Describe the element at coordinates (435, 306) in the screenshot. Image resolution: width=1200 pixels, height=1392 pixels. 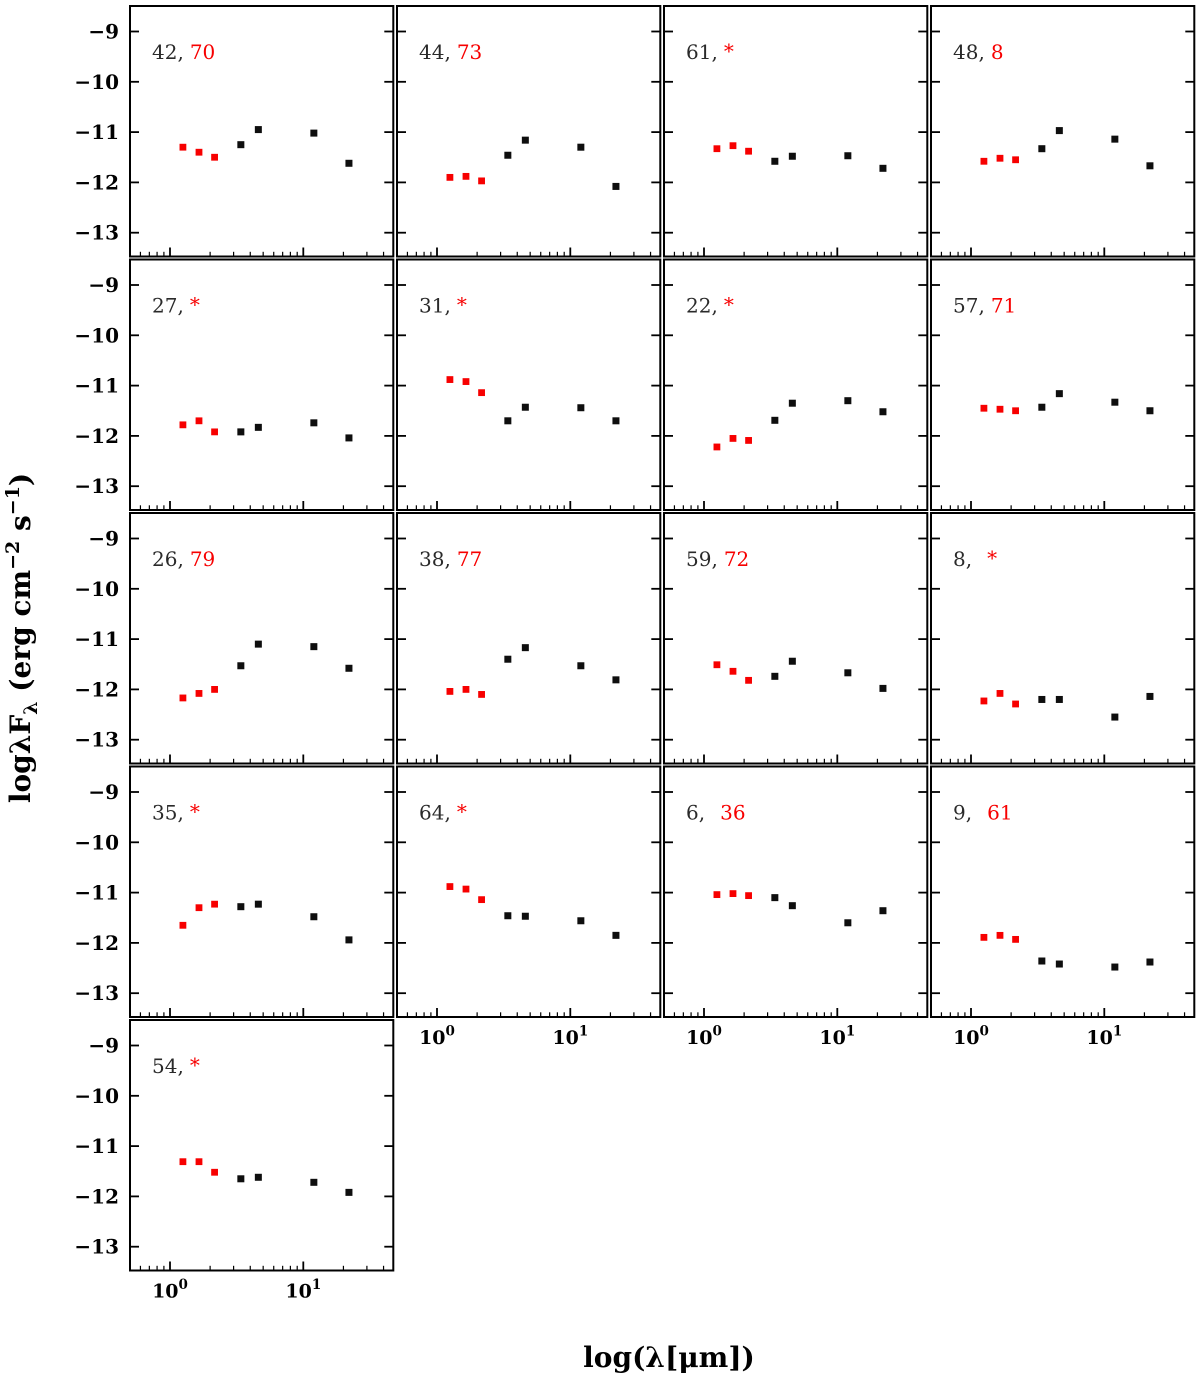
I see `panel-id-black: 31,` at that location.